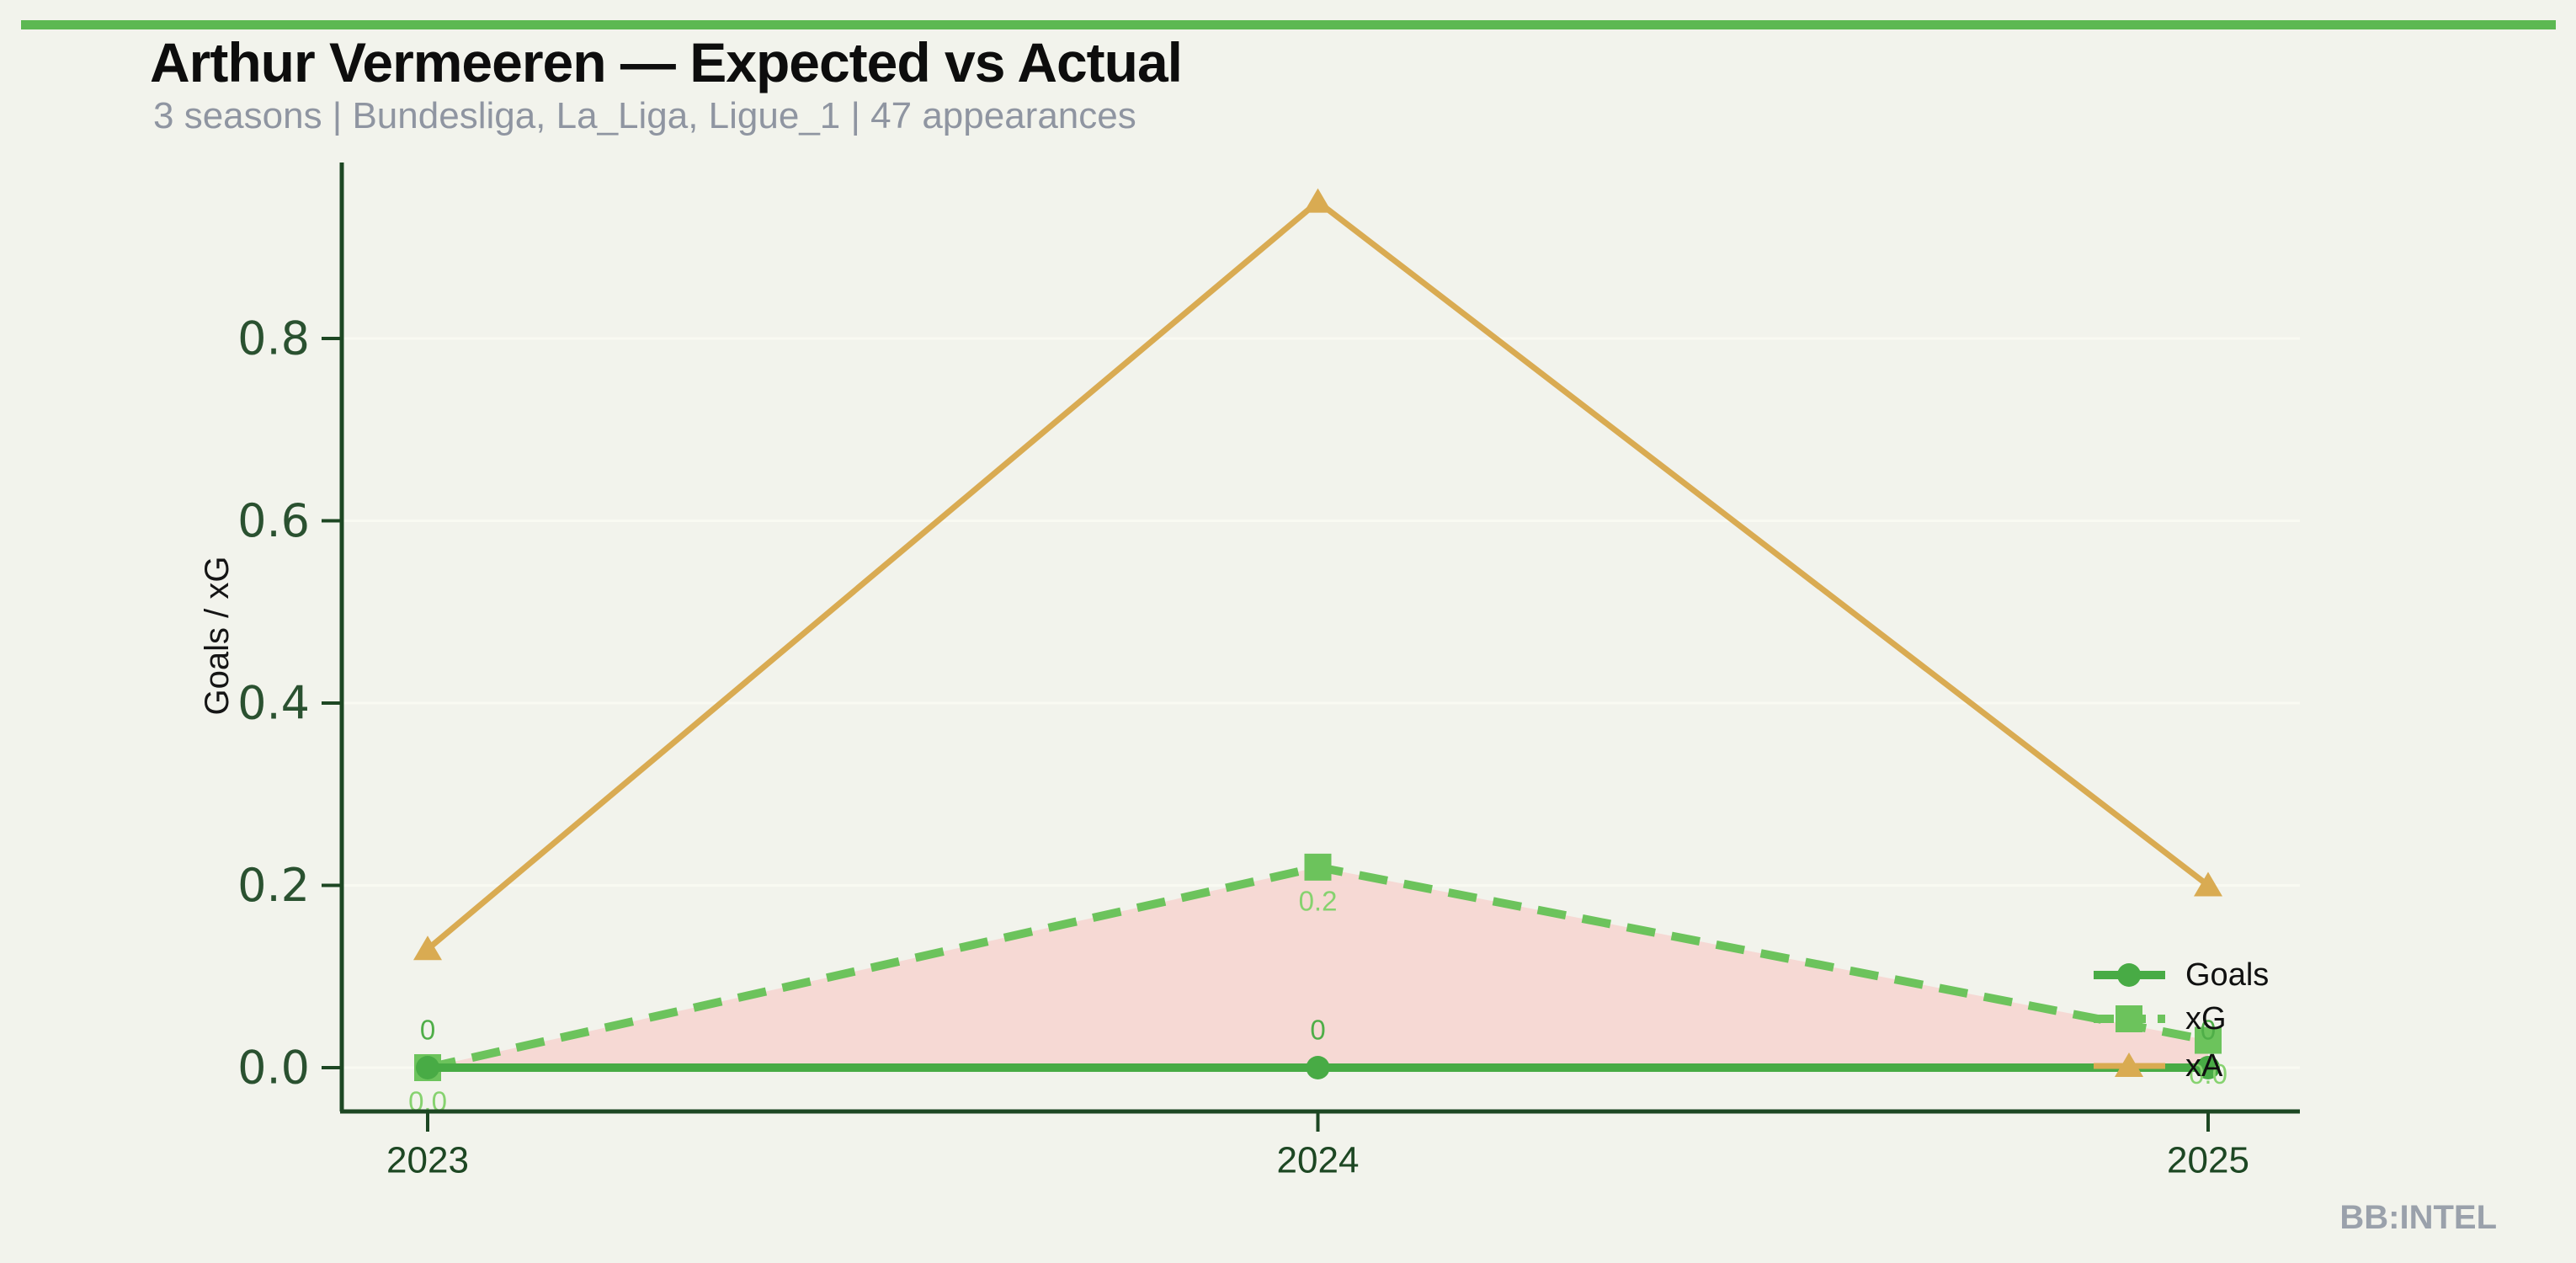 This screenshot has height=1263, width=2576. Describe the element at coordinates (274, 1068) in the screenshot. I see `y-tick-label: 0.0` at that location.